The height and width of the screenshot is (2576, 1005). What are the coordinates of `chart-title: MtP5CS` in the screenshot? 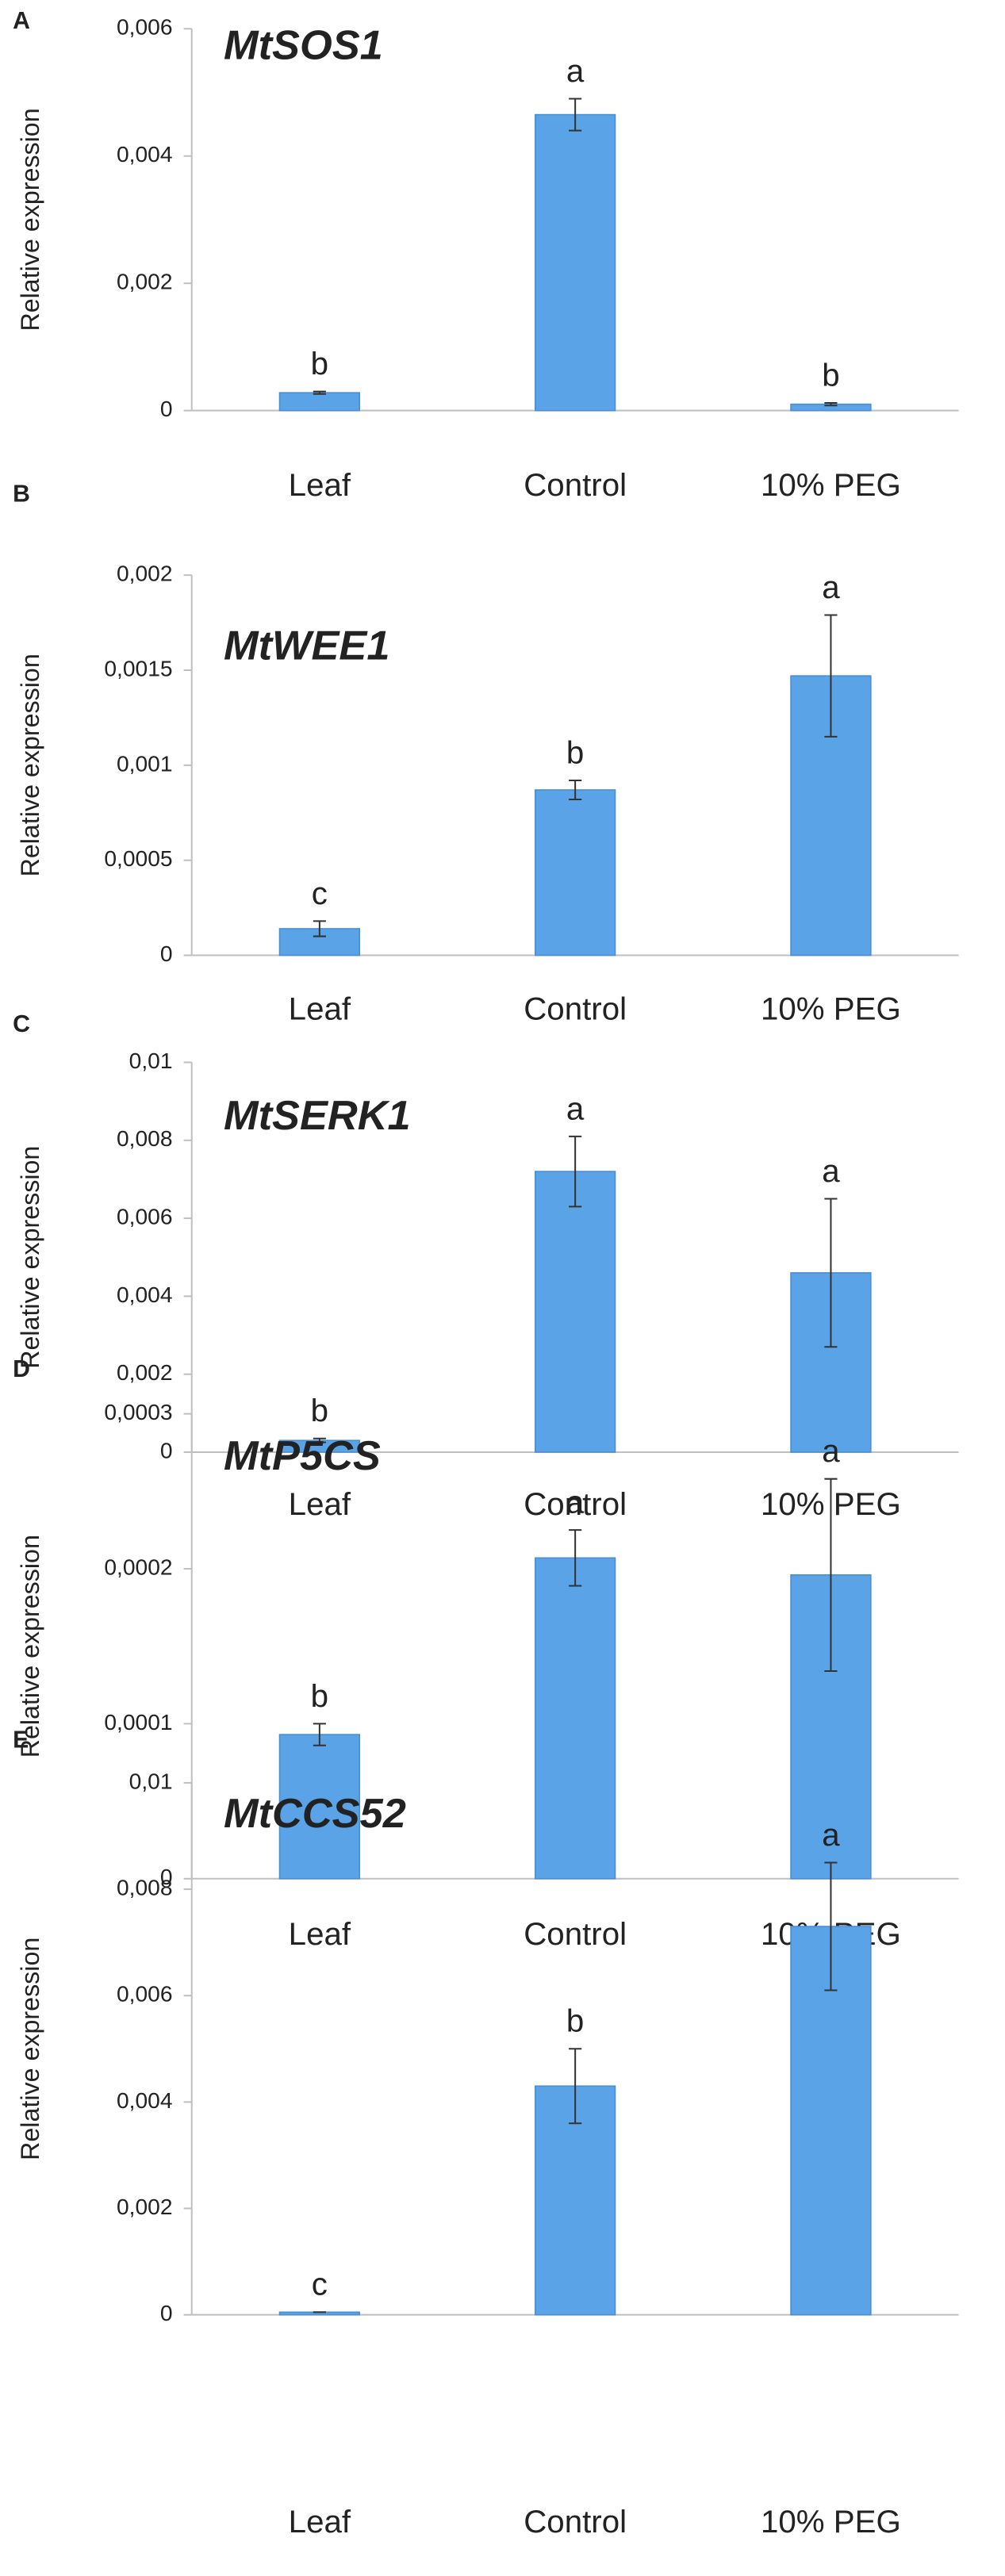 It's located at (302, 1456).